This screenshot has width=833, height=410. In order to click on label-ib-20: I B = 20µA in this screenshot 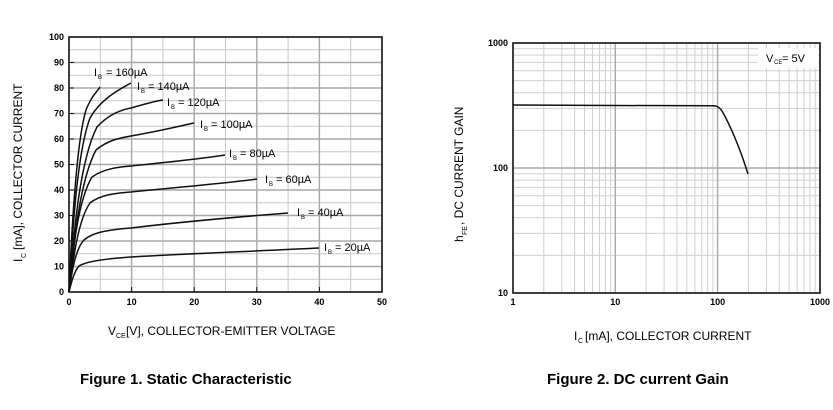, I will do `click(347, 249)`.